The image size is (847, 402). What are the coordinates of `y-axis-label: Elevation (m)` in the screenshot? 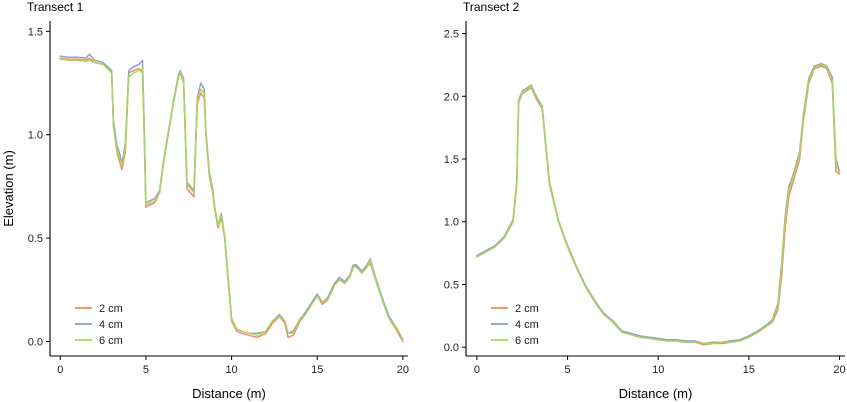 It's located at (8, 188).